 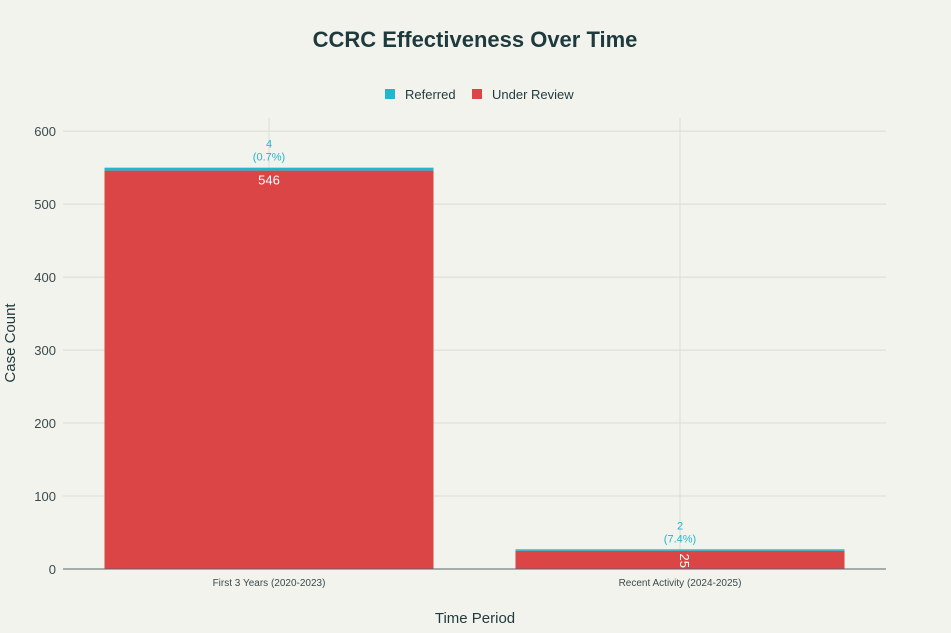 What do you see at coordinates (680, 583) in the screenshot?
I see `x-tick-label-1: Recent Activity (2024-2025)` at bounding box center [680, 583].